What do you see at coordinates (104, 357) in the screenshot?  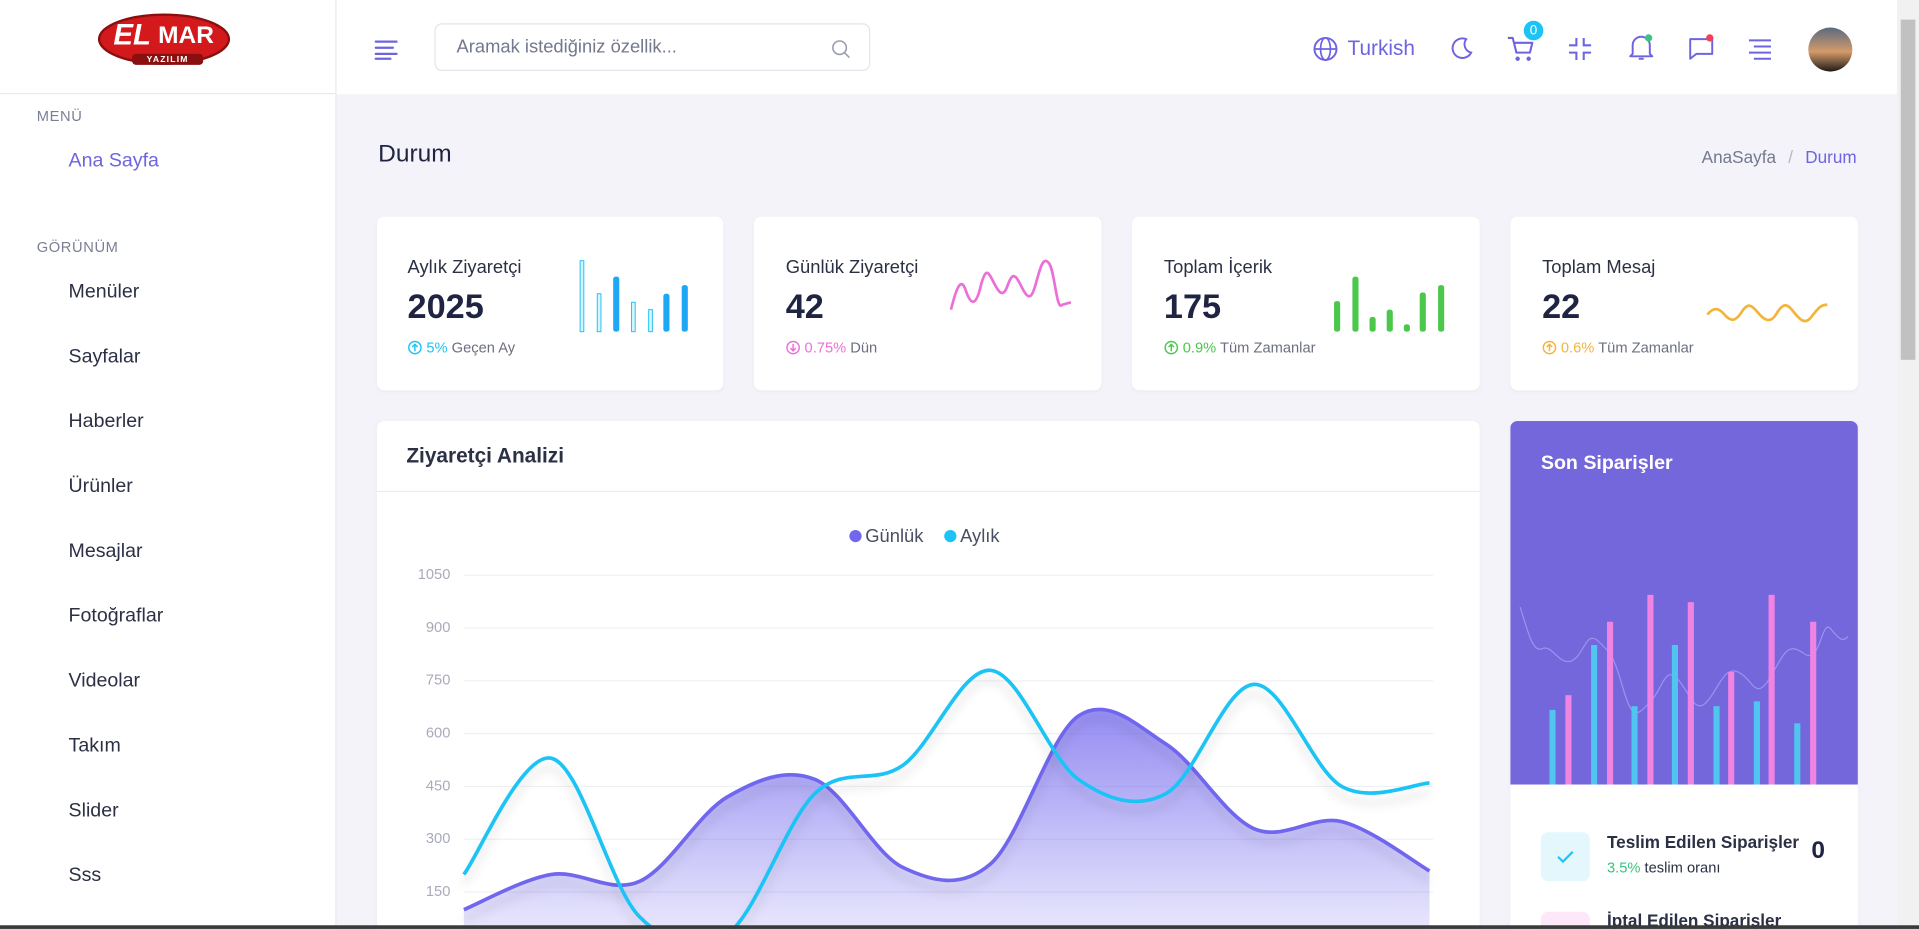 I see `nav-item: Sayfalar` at bounding box center [104, 357].